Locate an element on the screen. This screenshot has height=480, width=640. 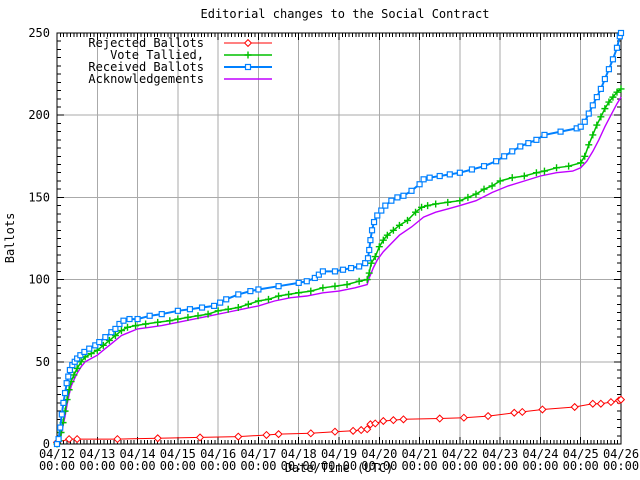
y-tick-label: 100 is located at coordinates (39, 280).